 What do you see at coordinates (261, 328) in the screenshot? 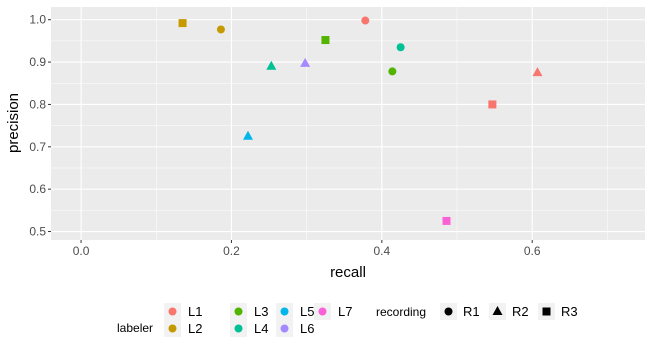
I see `legend-label-l4: L4` at bounding box center [261, 328].